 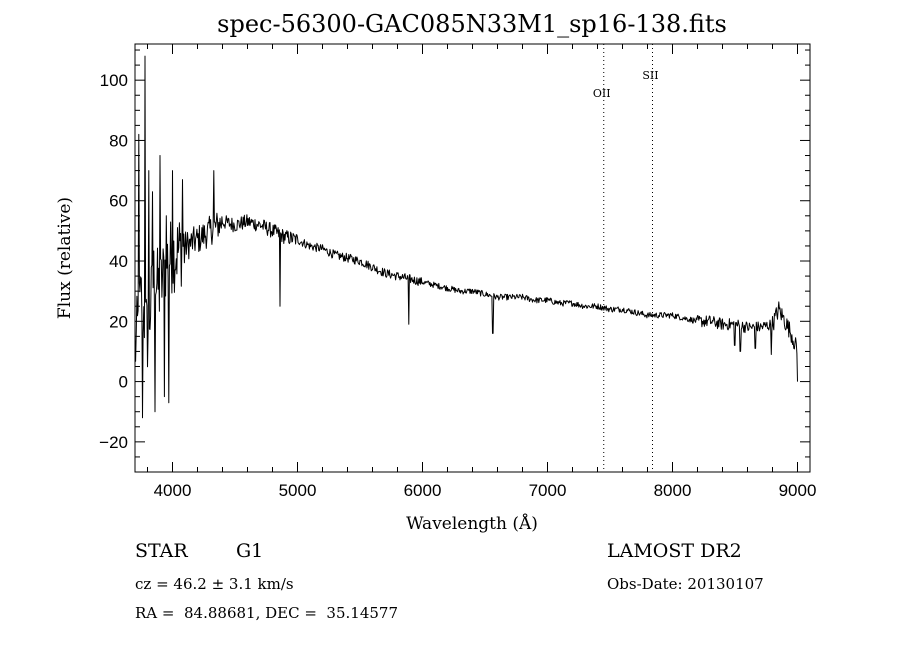 What do you see at coordinates (214, 584) in the screenshot?
I see `redshift-velocity: cz = 46.2 ± 3.1 km/s` at bounding box center [214, 584].